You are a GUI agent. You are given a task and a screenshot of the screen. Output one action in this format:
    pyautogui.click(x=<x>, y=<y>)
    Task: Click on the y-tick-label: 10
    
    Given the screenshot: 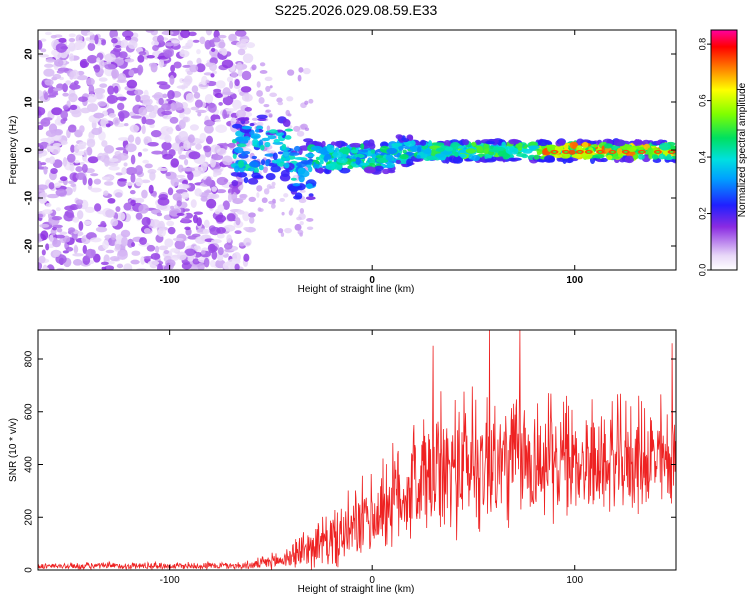 What is the action you would take?
    pyautogui.click(x=29, y=102)
    